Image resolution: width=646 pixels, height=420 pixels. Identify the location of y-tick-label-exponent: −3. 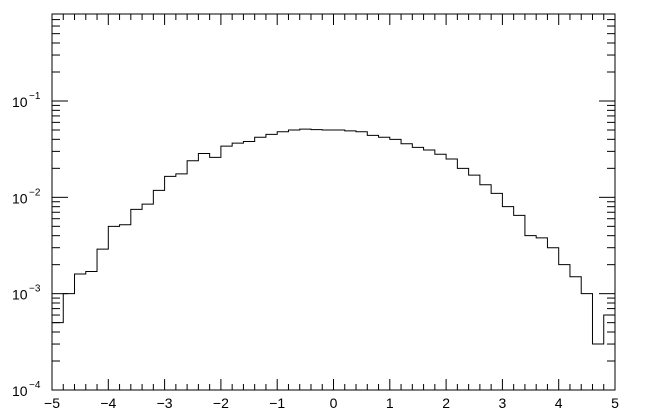
(35, 289).